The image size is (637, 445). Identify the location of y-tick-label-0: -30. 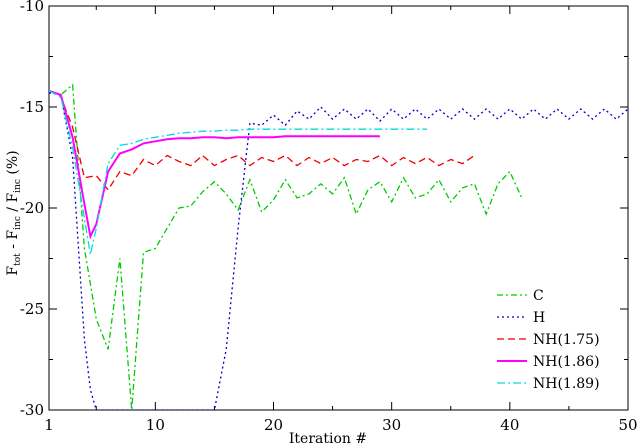
(32, 410).